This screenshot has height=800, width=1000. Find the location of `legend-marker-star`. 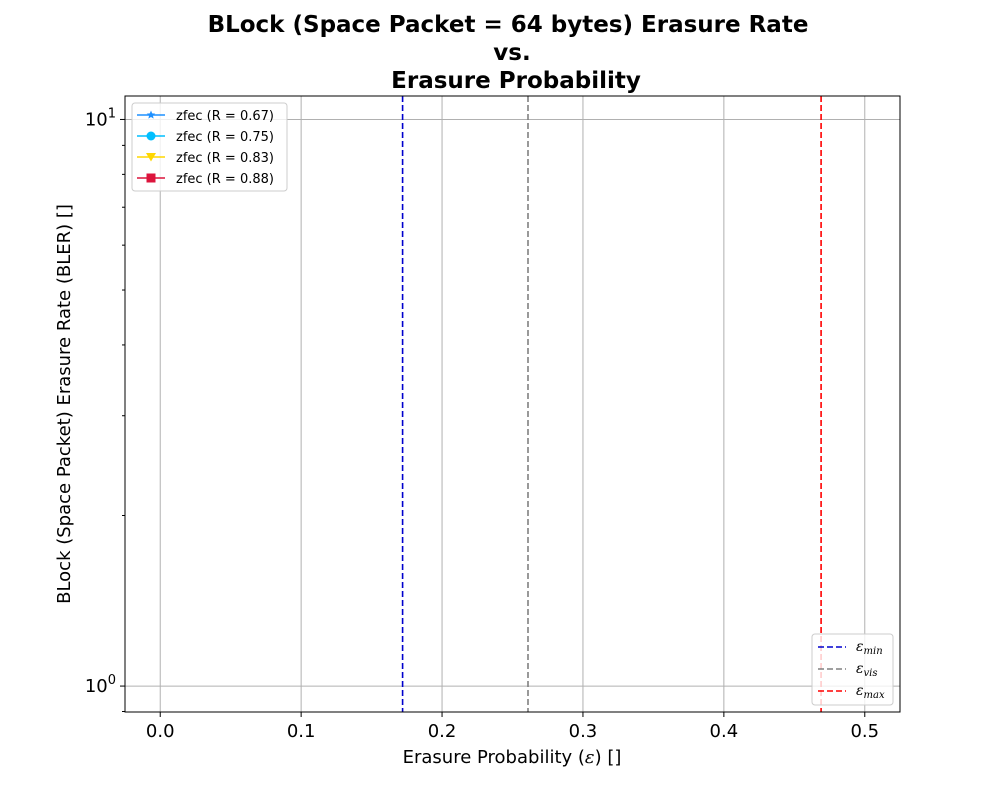

legend-marker-star is located at coordinates (151, 114).